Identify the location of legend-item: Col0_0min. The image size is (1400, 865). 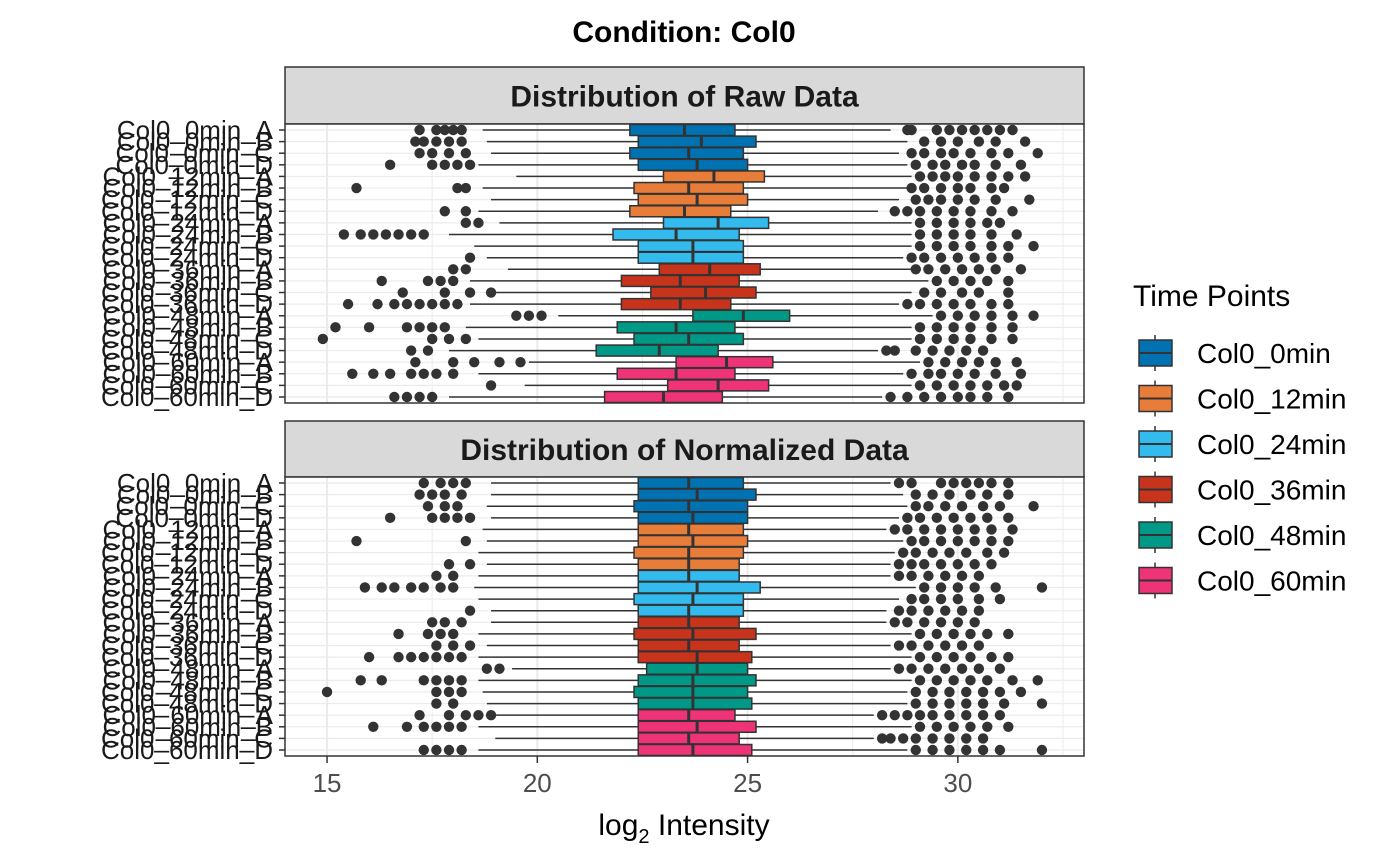
(1234, 353).